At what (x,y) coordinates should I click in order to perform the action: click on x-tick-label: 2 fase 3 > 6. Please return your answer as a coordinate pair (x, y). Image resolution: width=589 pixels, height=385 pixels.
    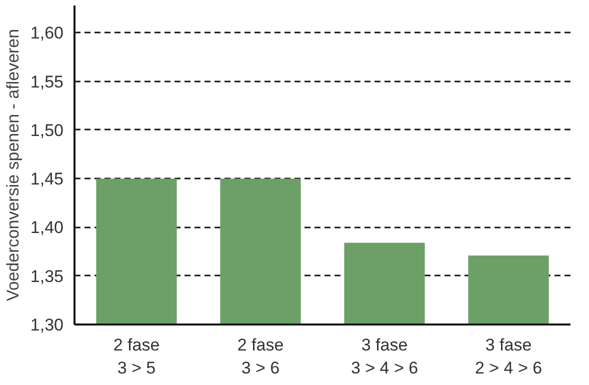
    Looking at the image, I should click on (260, 357).